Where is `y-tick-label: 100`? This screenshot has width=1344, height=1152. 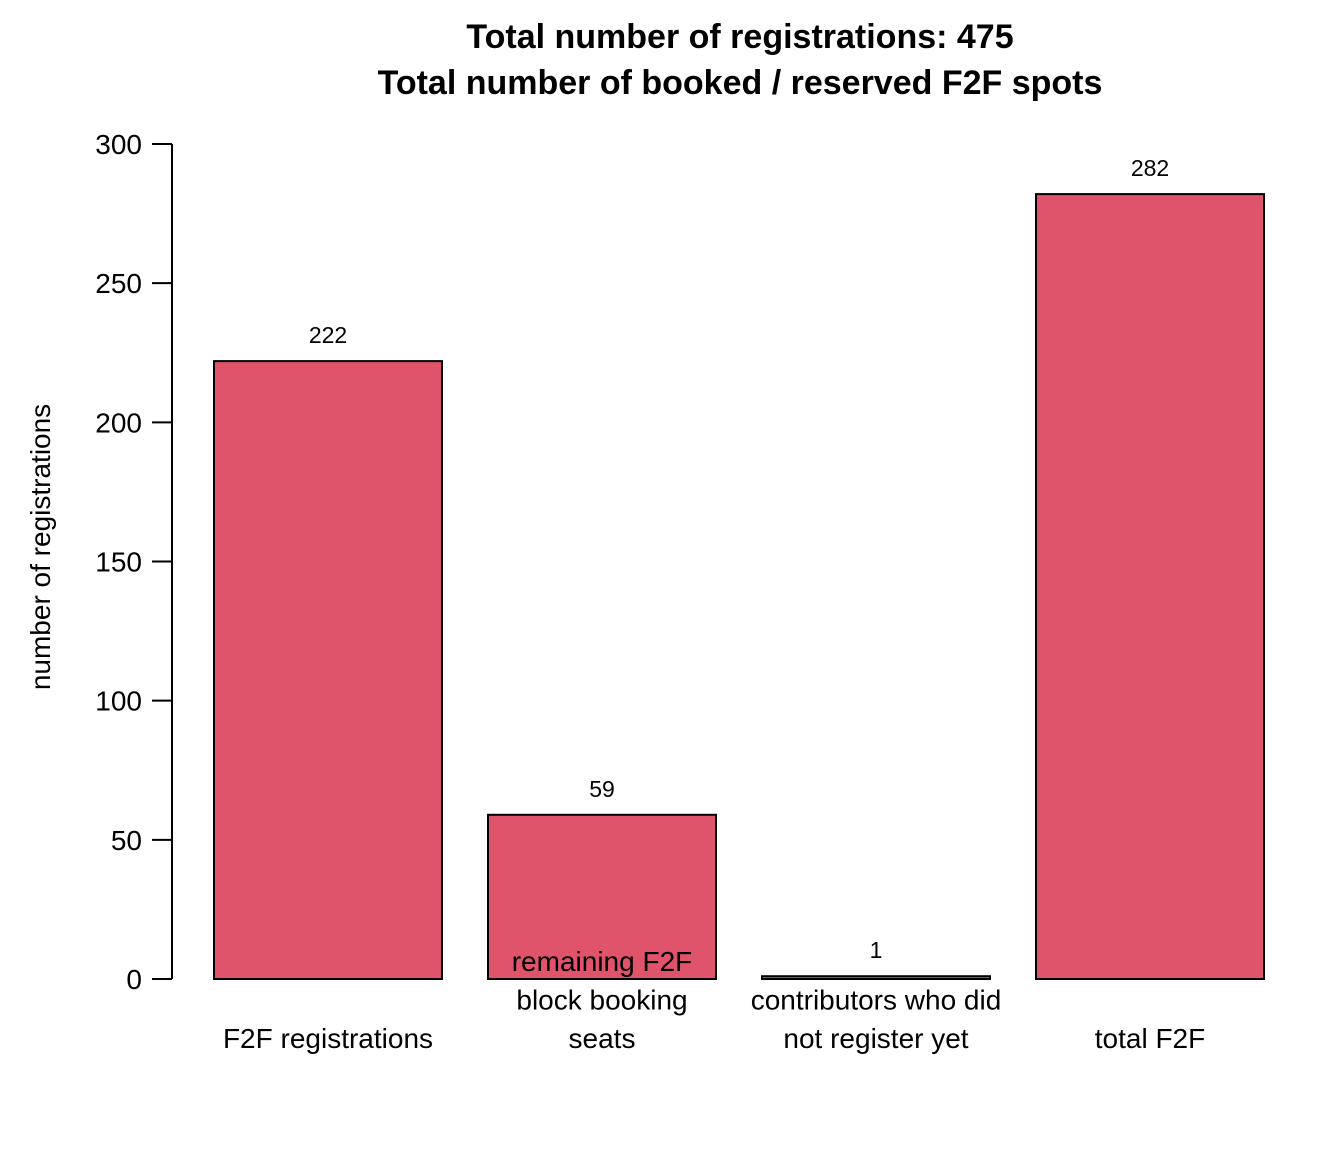
y-tick-label: 100 is located at coordinates (118, 701).